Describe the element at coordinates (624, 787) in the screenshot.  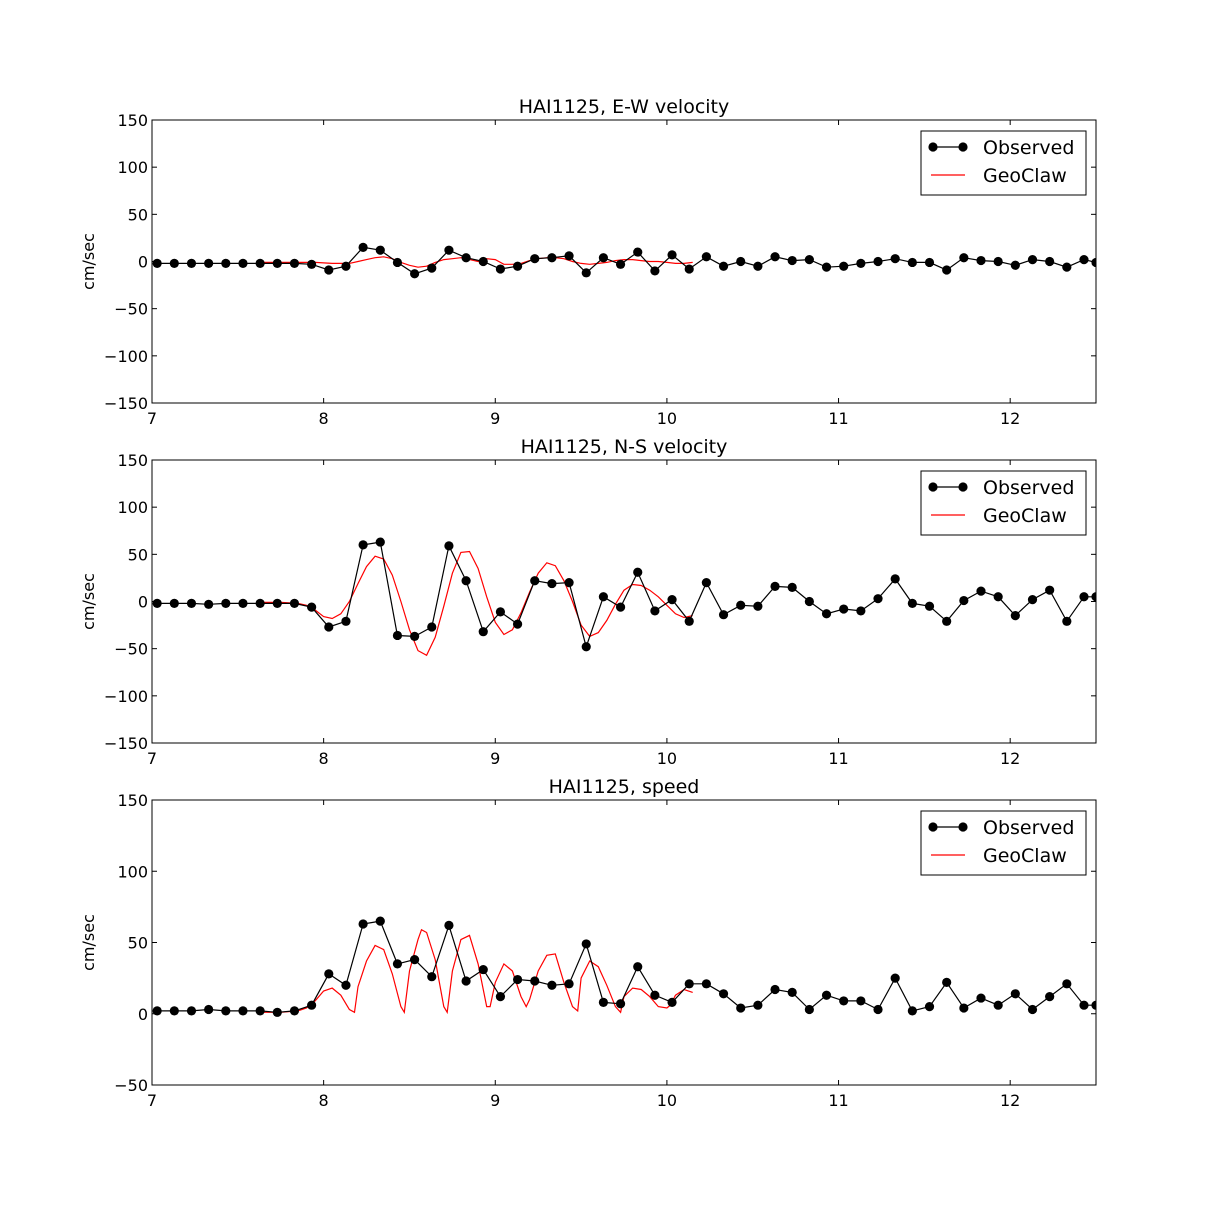
I see `chart-title: HAI1125, speed` at that location.